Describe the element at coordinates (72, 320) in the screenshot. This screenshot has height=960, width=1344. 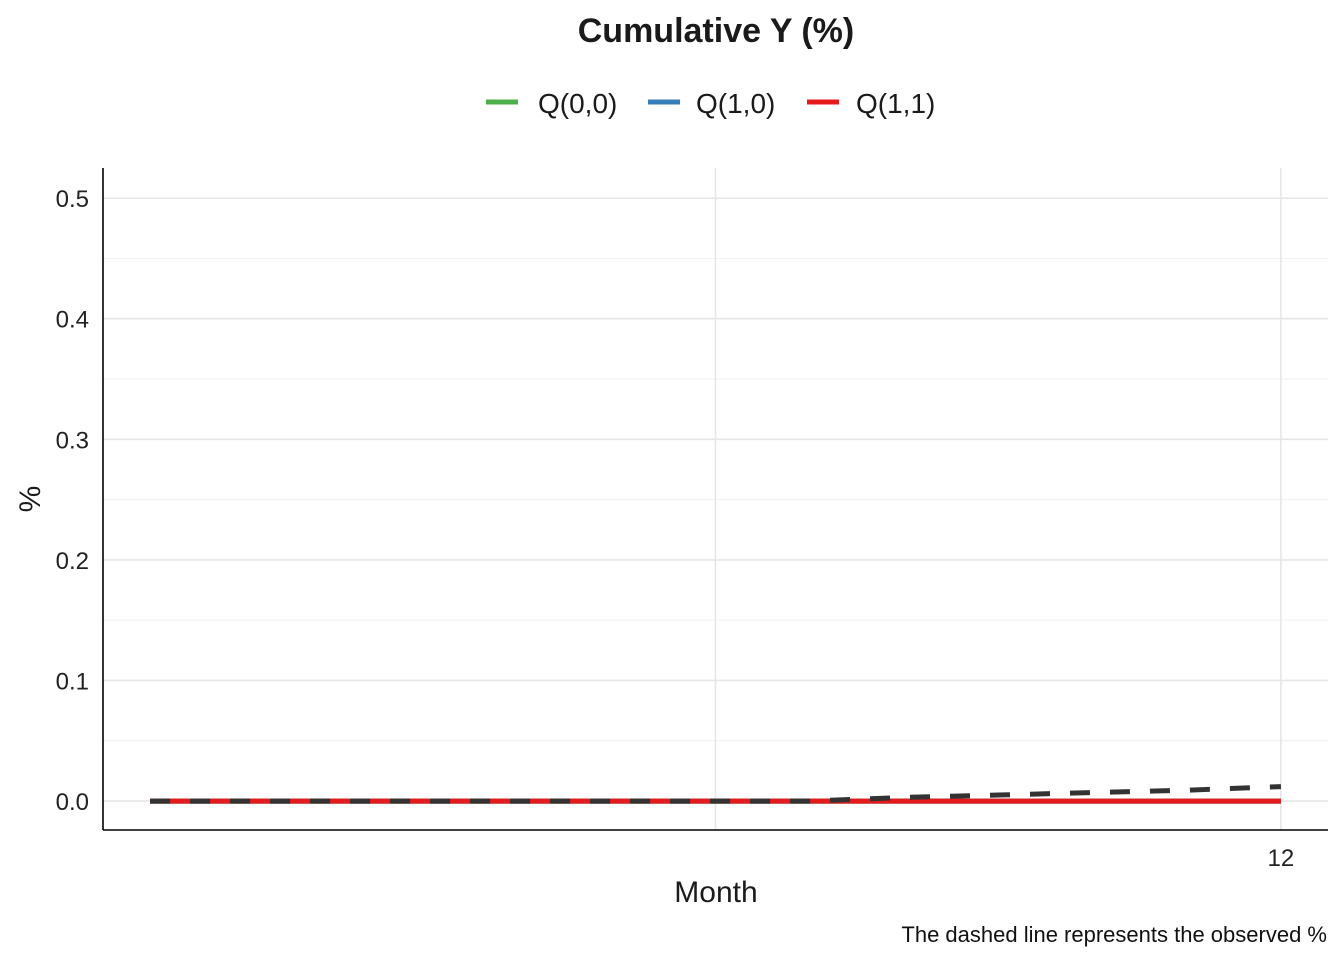
I see `y-tick-label: 0.4` at that location.